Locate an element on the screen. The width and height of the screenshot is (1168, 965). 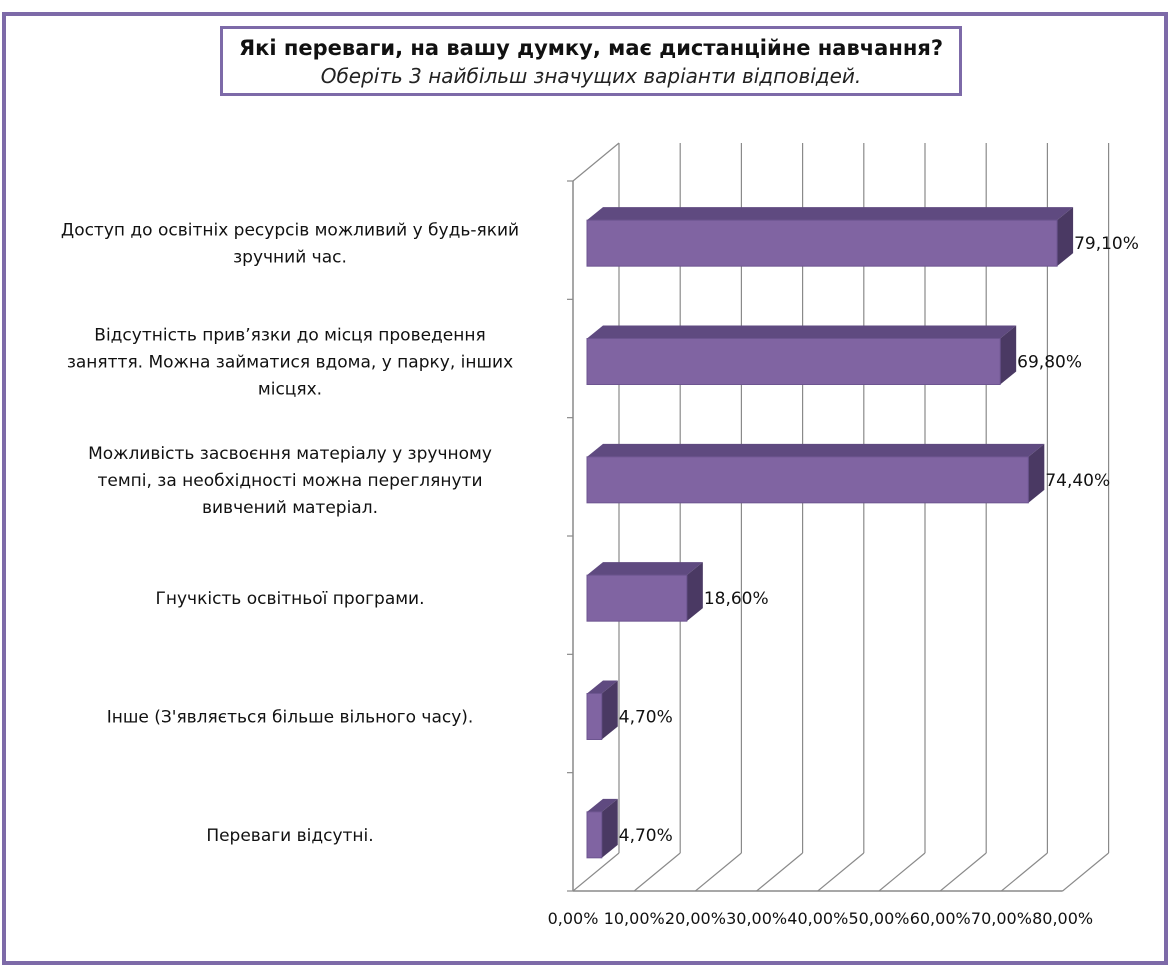
data-label: 18,60% is located at coordinates (736, 599).